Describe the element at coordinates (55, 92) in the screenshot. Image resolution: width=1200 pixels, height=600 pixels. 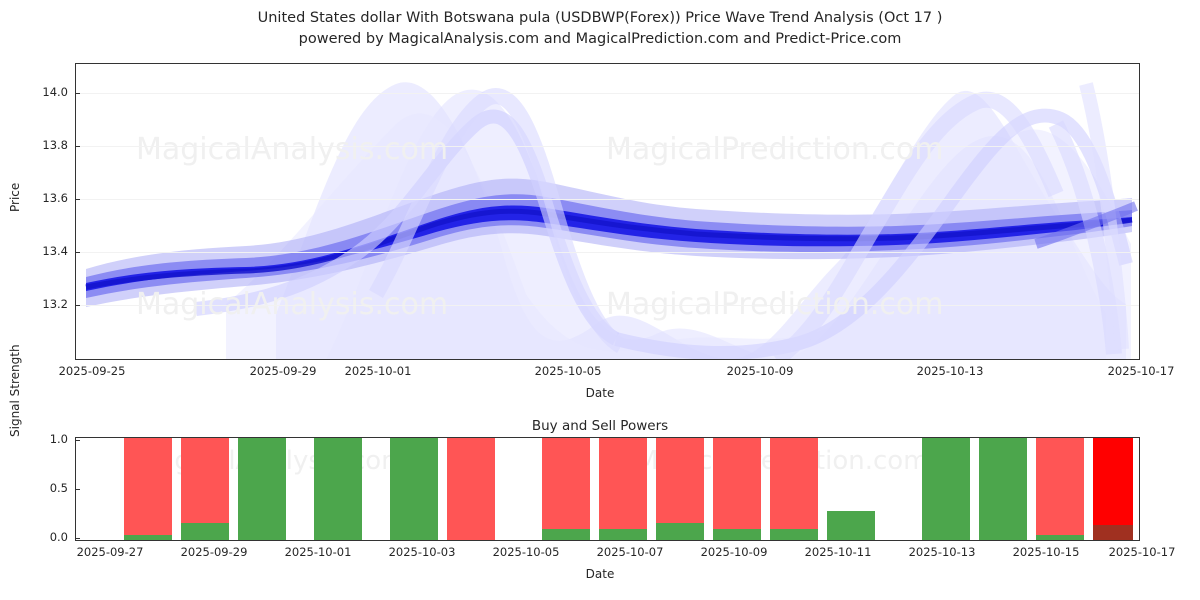
I see `ytick-label-14-0: 14.0` at that location.